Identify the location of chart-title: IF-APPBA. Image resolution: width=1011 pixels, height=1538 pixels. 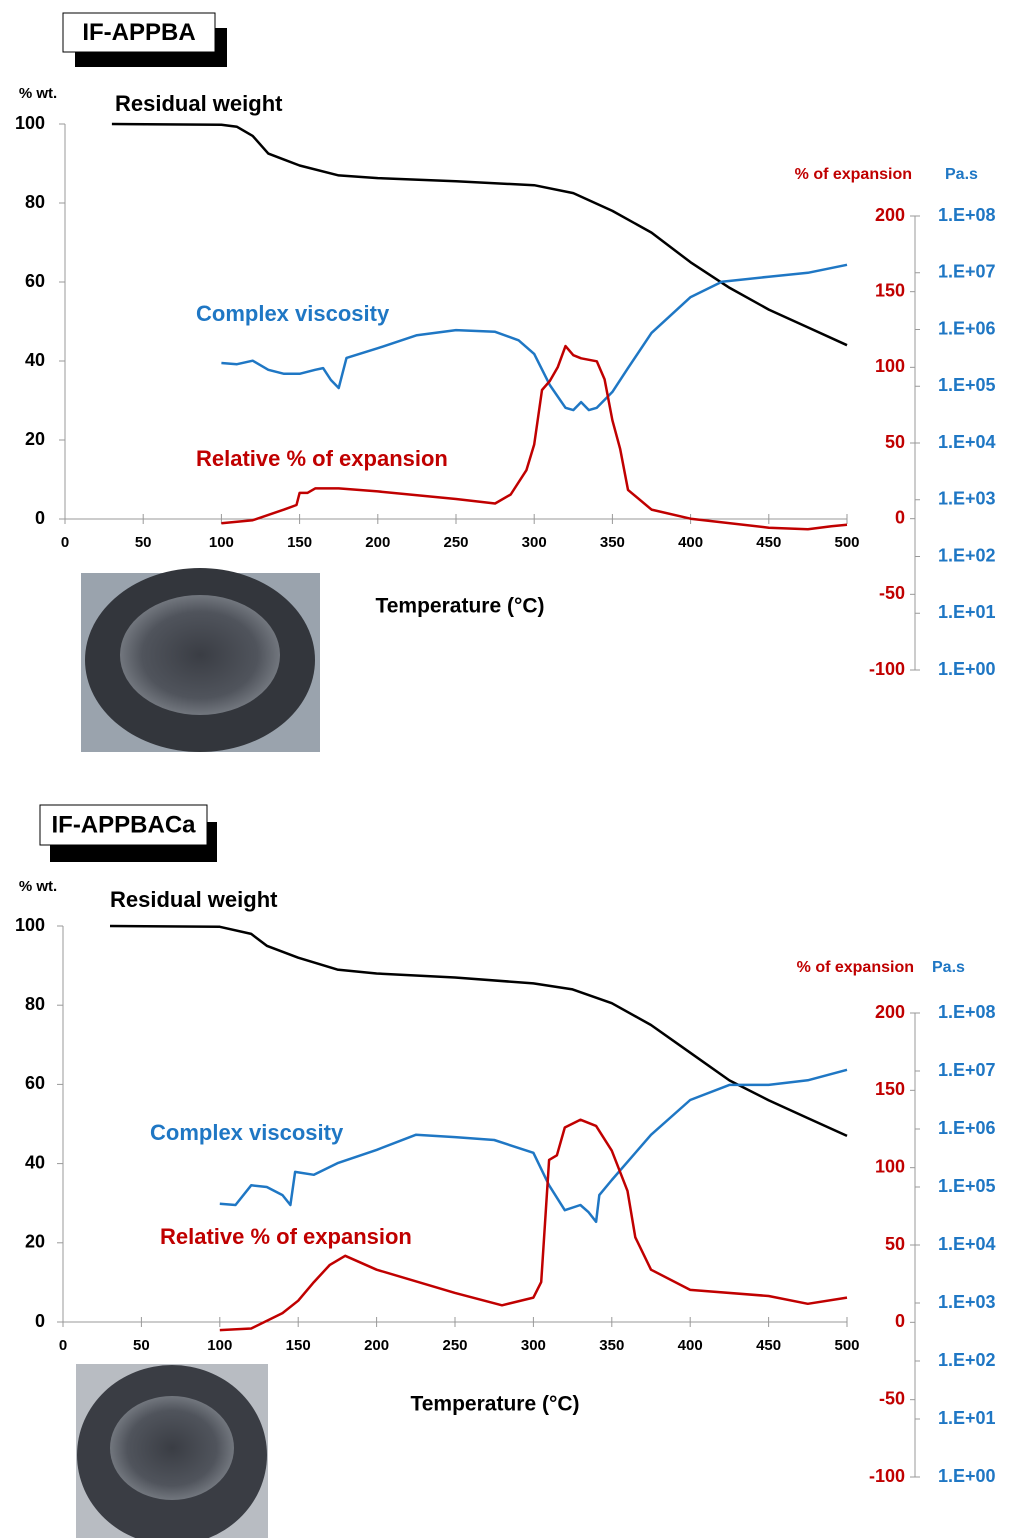
(138, 32).